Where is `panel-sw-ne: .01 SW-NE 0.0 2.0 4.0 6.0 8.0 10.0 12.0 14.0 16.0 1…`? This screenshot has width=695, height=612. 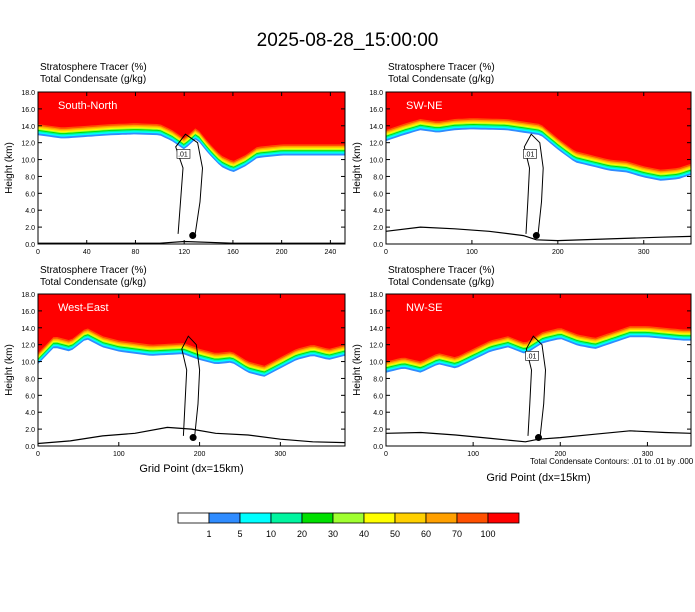 panel-sw-ne: .01 SW-NE 0.0 2.0 4.0 6.0 8.0 10.0 12.0 14.0 16.0 1… is located at coordinates (522, 173).